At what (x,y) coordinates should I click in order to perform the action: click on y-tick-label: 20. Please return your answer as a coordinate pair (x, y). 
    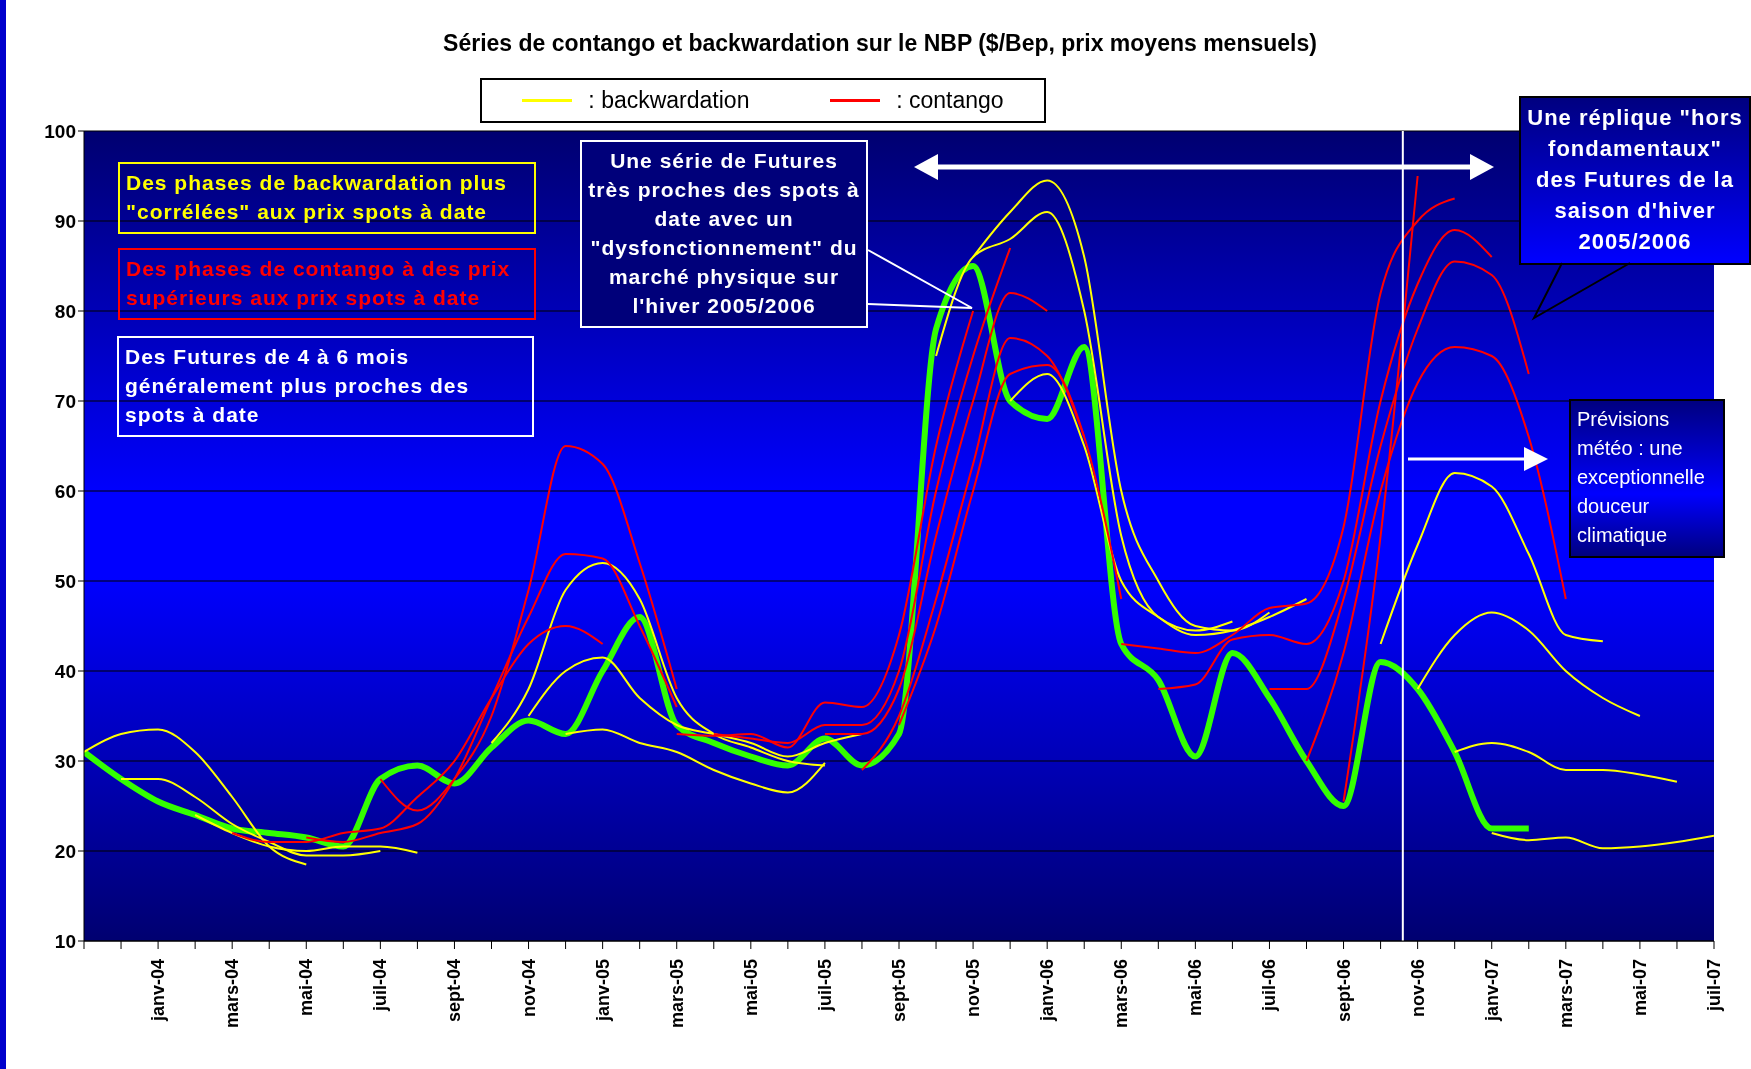
    Looking at the image, I should click on (65, 851).